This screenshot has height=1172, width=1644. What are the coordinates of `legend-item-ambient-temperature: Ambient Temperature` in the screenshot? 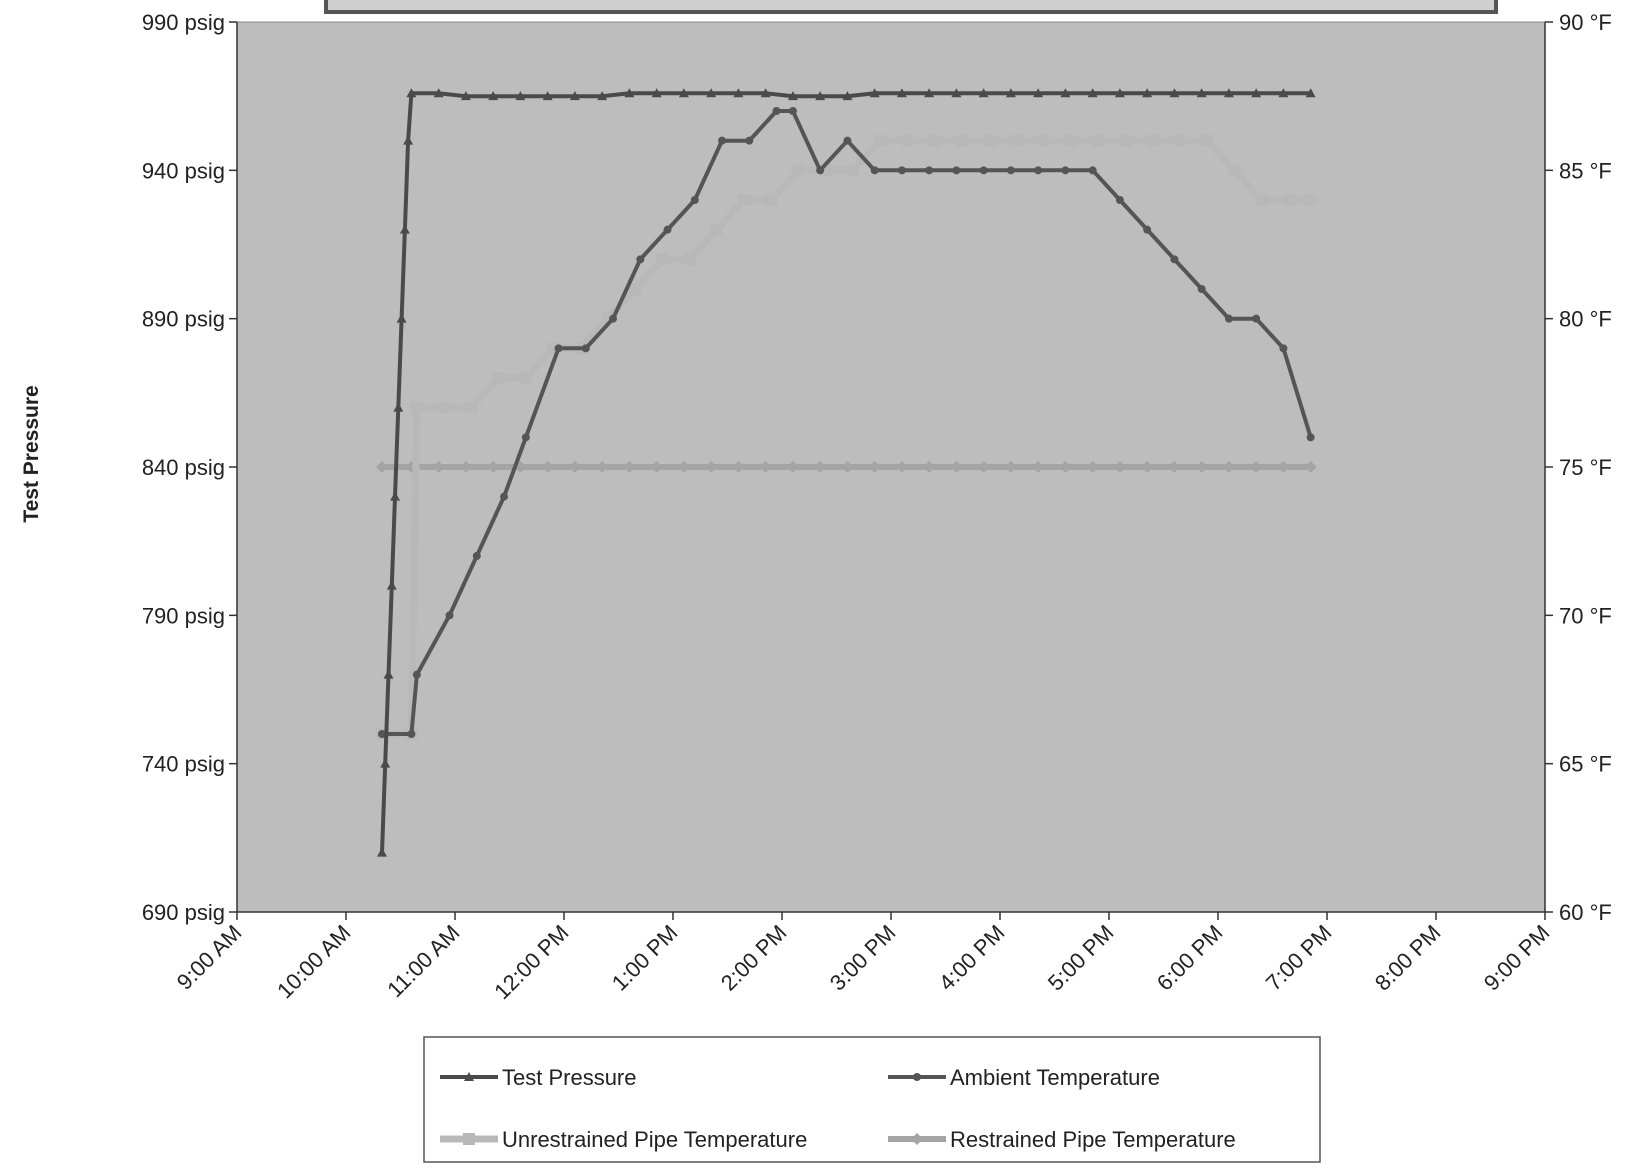 It's located at (1024, 1077).